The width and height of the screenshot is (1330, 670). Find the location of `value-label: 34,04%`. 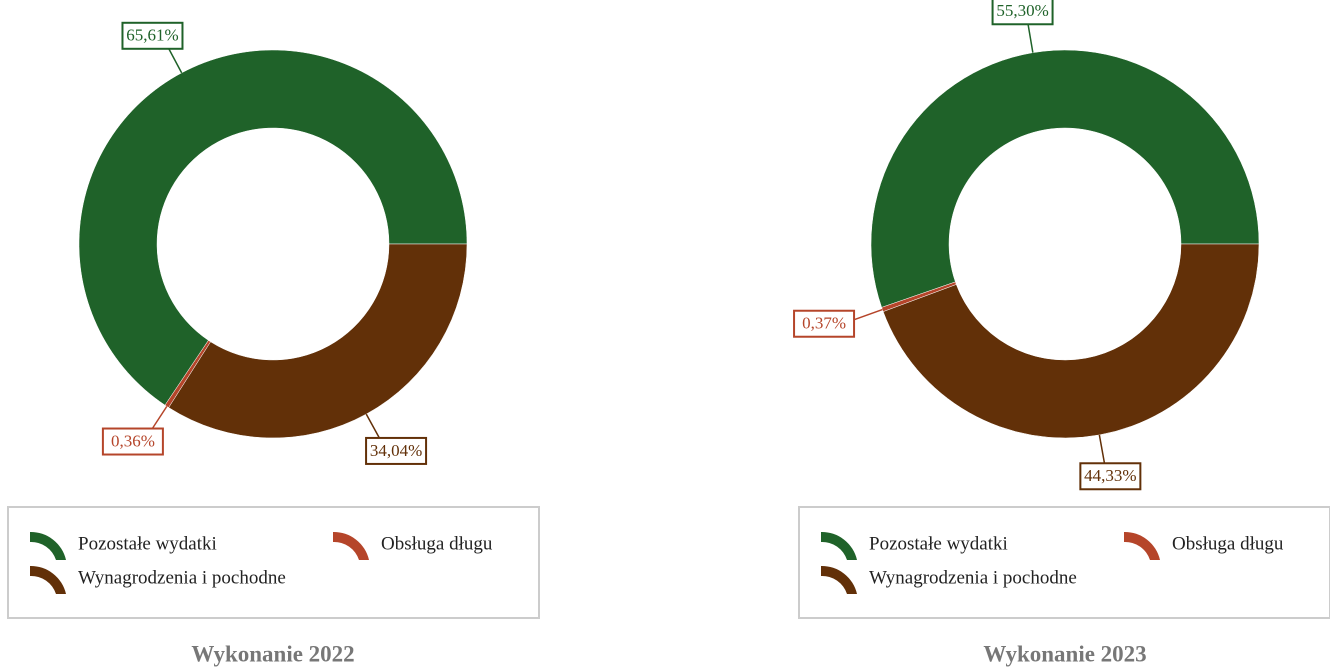

value-label: 34,04% is located at coordinates (396, 450).